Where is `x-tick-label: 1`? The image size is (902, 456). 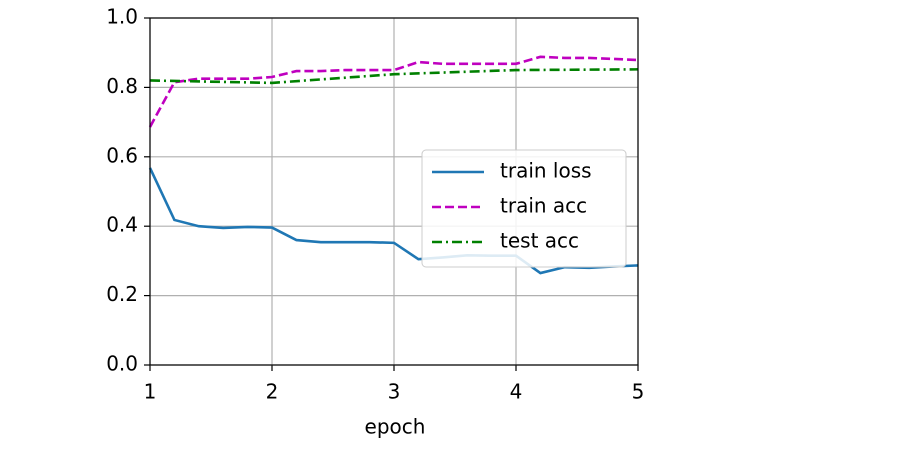
x-tick-label: 1 is located at coordinates (150, 392).